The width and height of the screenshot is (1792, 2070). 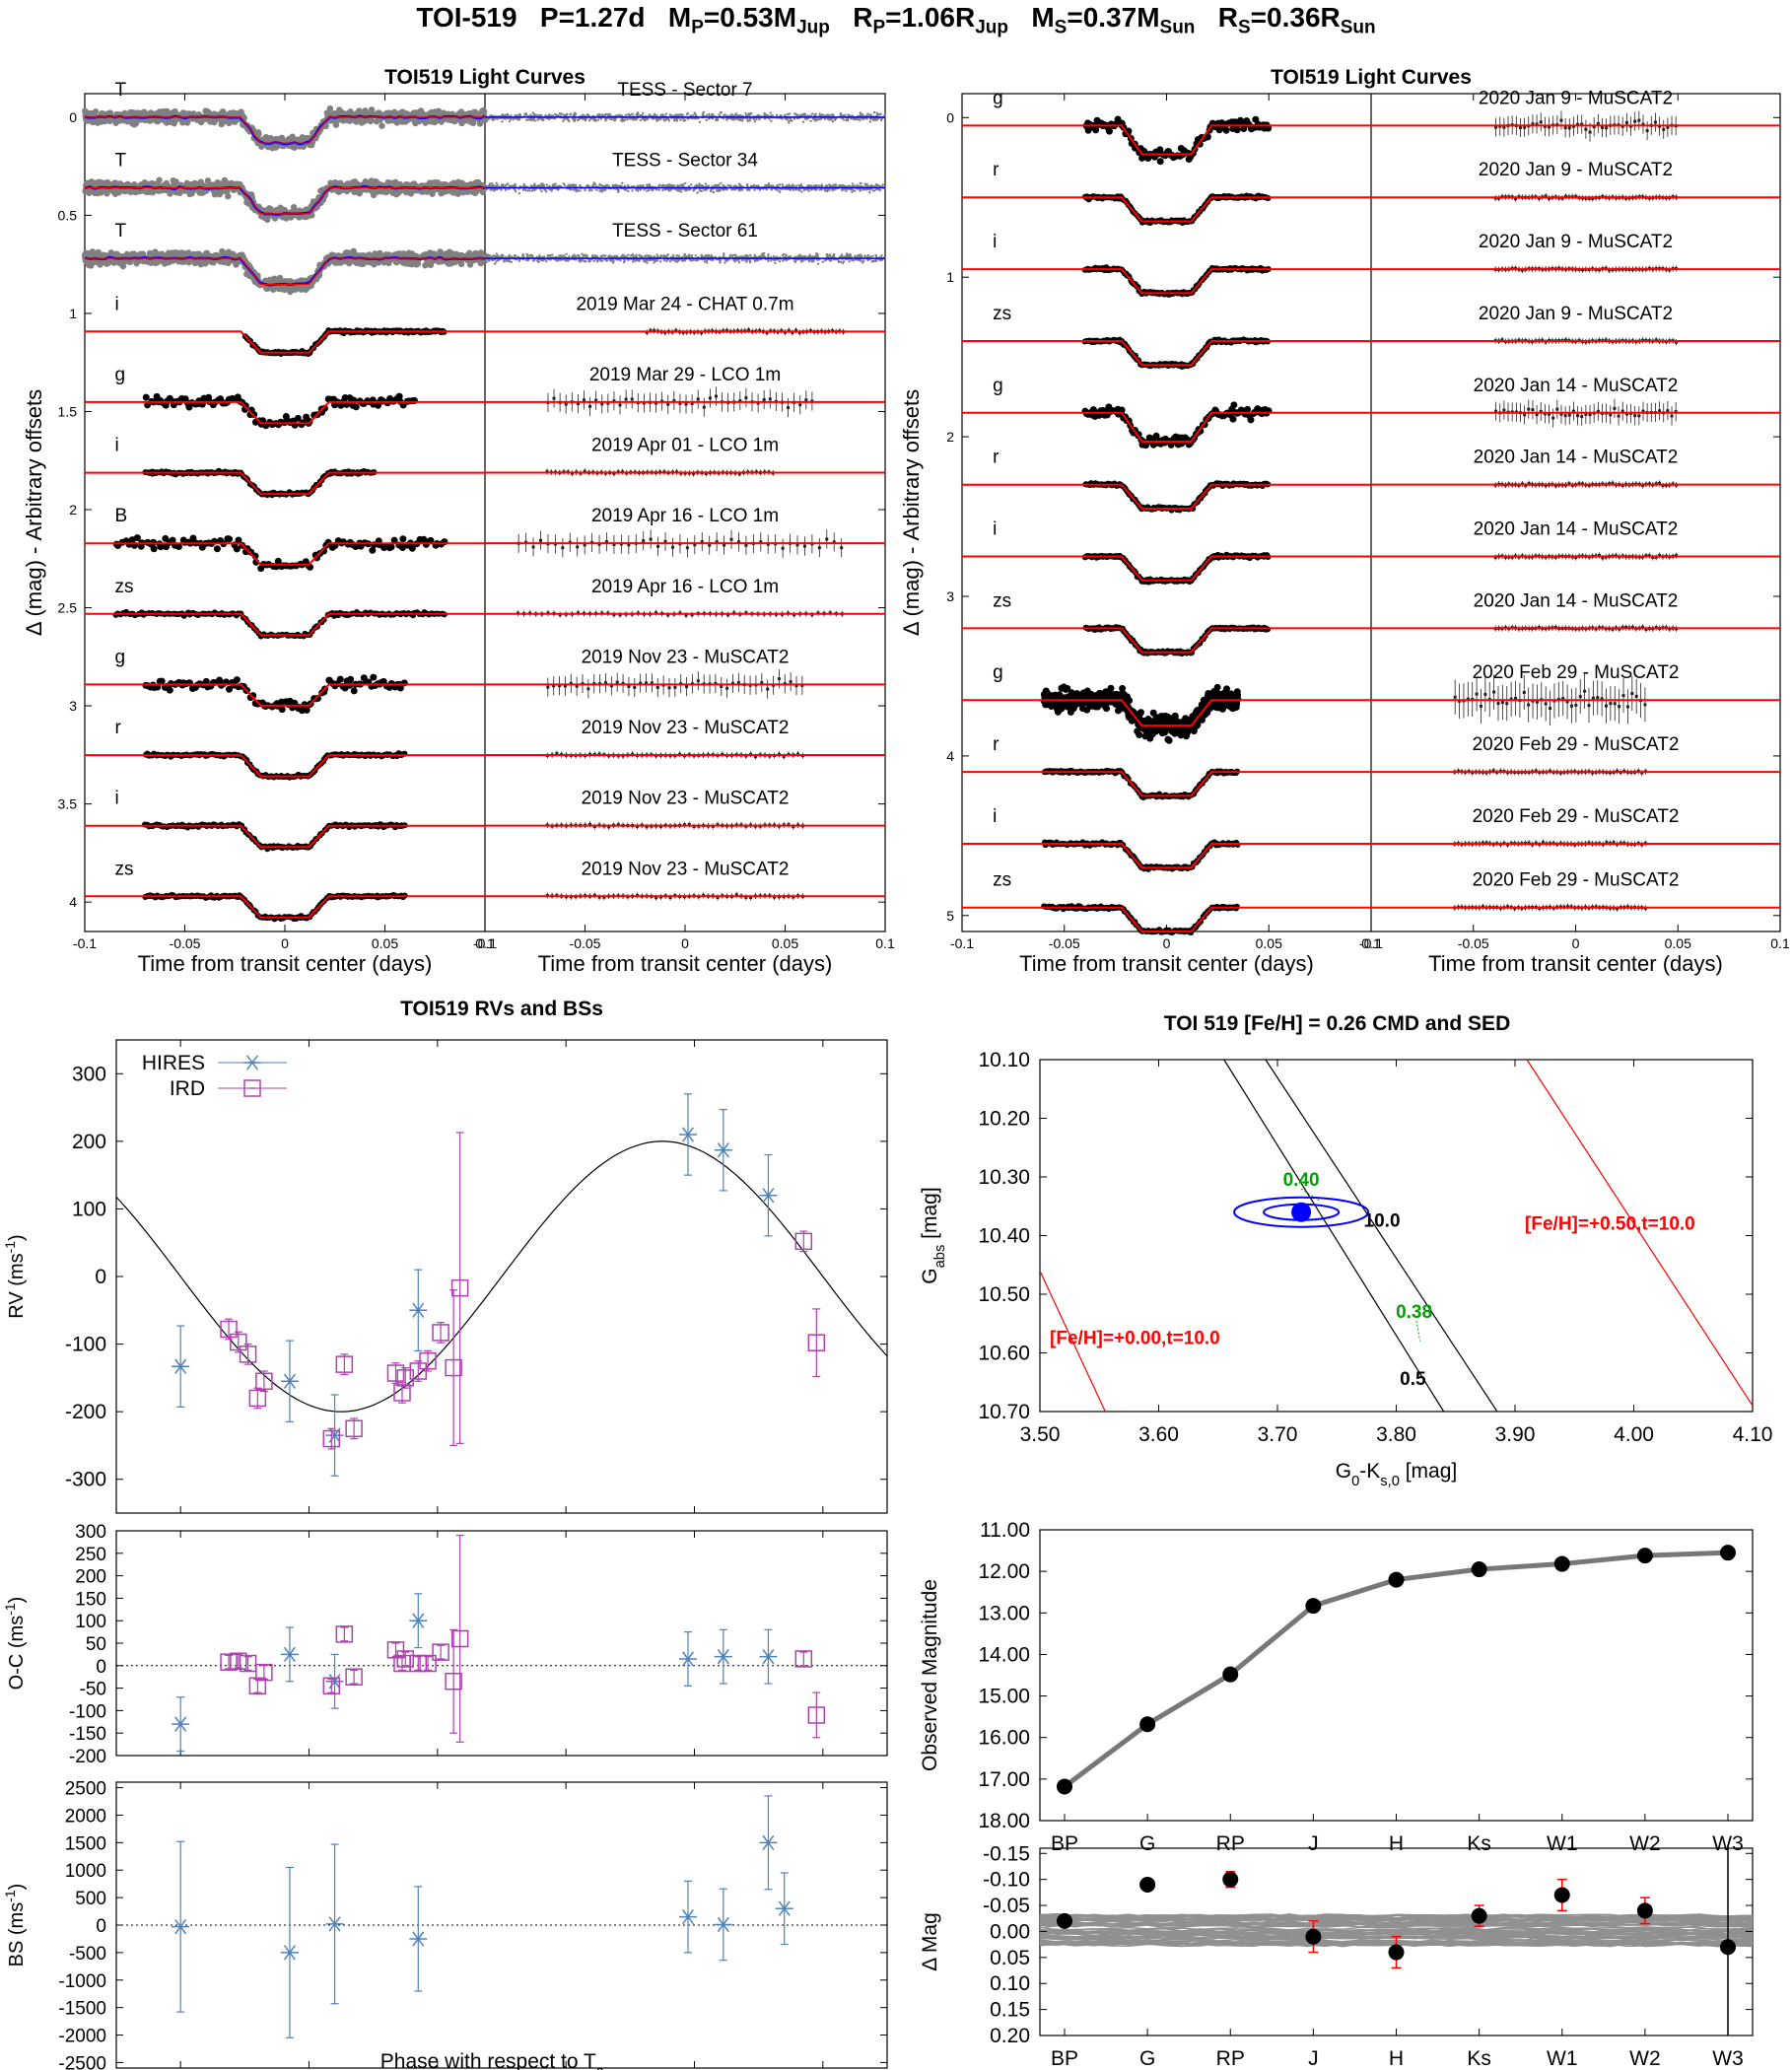 What do you see at coordinates (85, 943) in the screenshot?
I see `x-tick-label: -0.1` at bounding box center [85, 943].